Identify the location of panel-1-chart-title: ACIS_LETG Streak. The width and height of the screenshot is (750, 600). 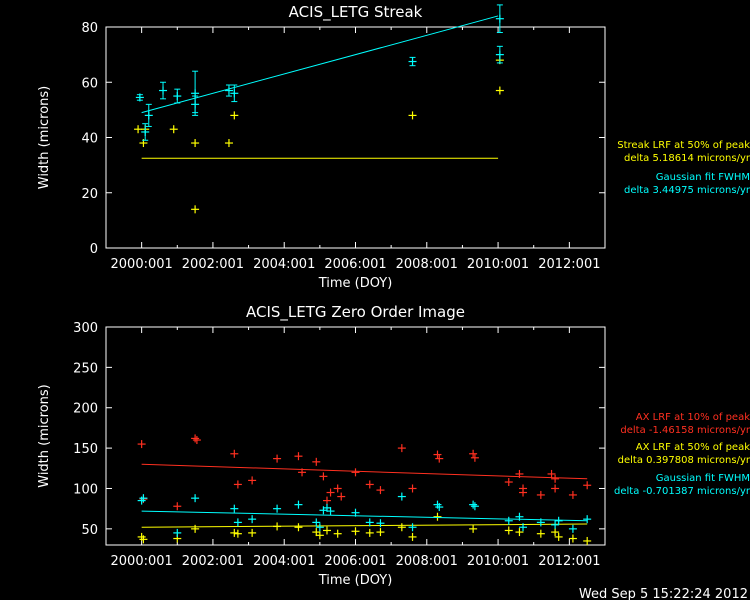
(356, 12).